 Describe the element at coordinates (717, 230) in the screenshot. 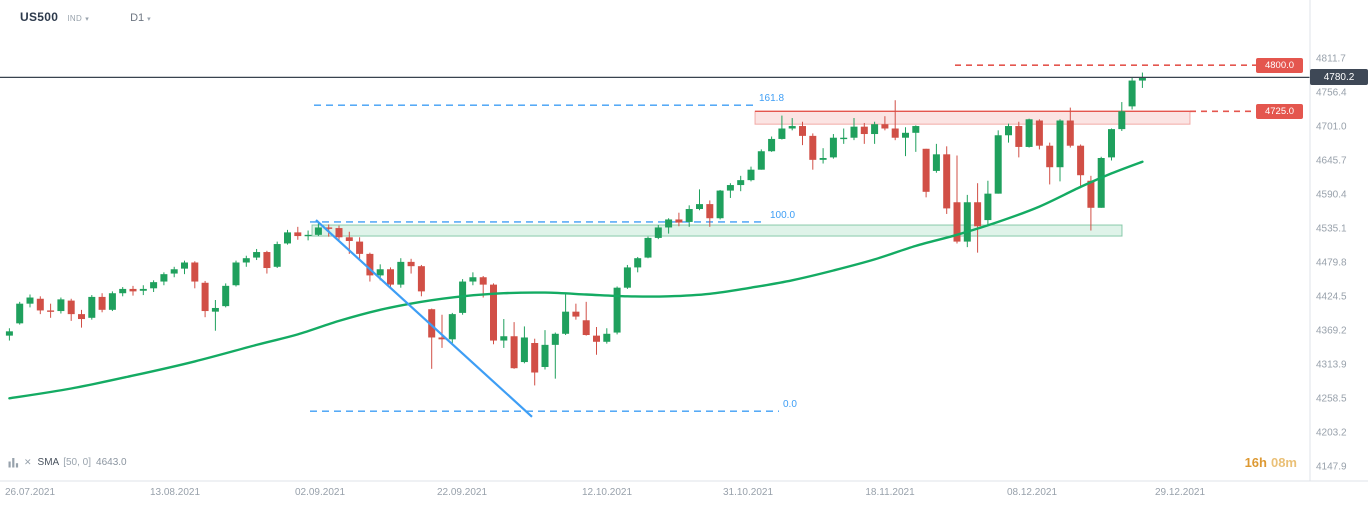

I see `support-zone` at that location.